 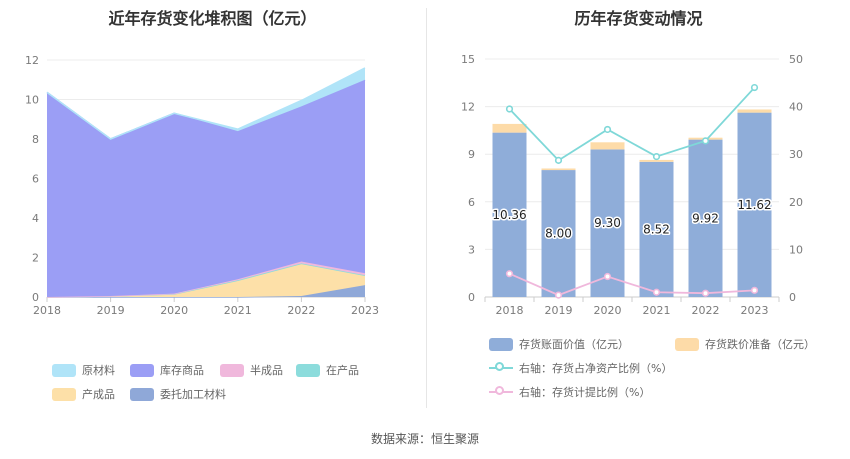 I want to click on legend-item-委托加工材料: 委托加工材料, so click(x=178, y=394).